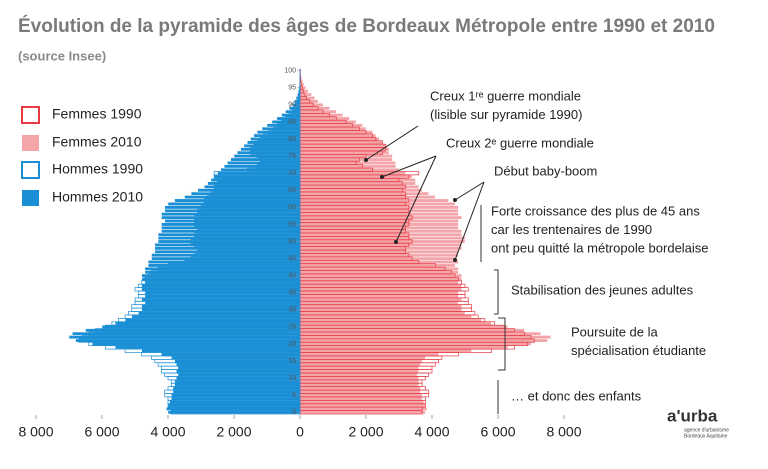 The height and width of the screenshot is (469, 768). I want to click on logo: a'urba, so click(692, 415).